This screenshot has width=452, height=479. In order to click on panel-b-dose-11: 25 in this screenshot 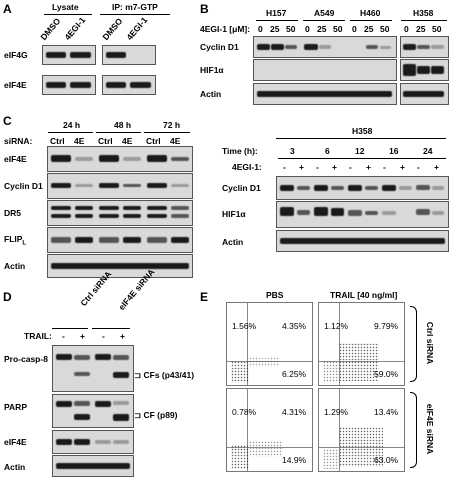, I will do `click(421, 29)`.